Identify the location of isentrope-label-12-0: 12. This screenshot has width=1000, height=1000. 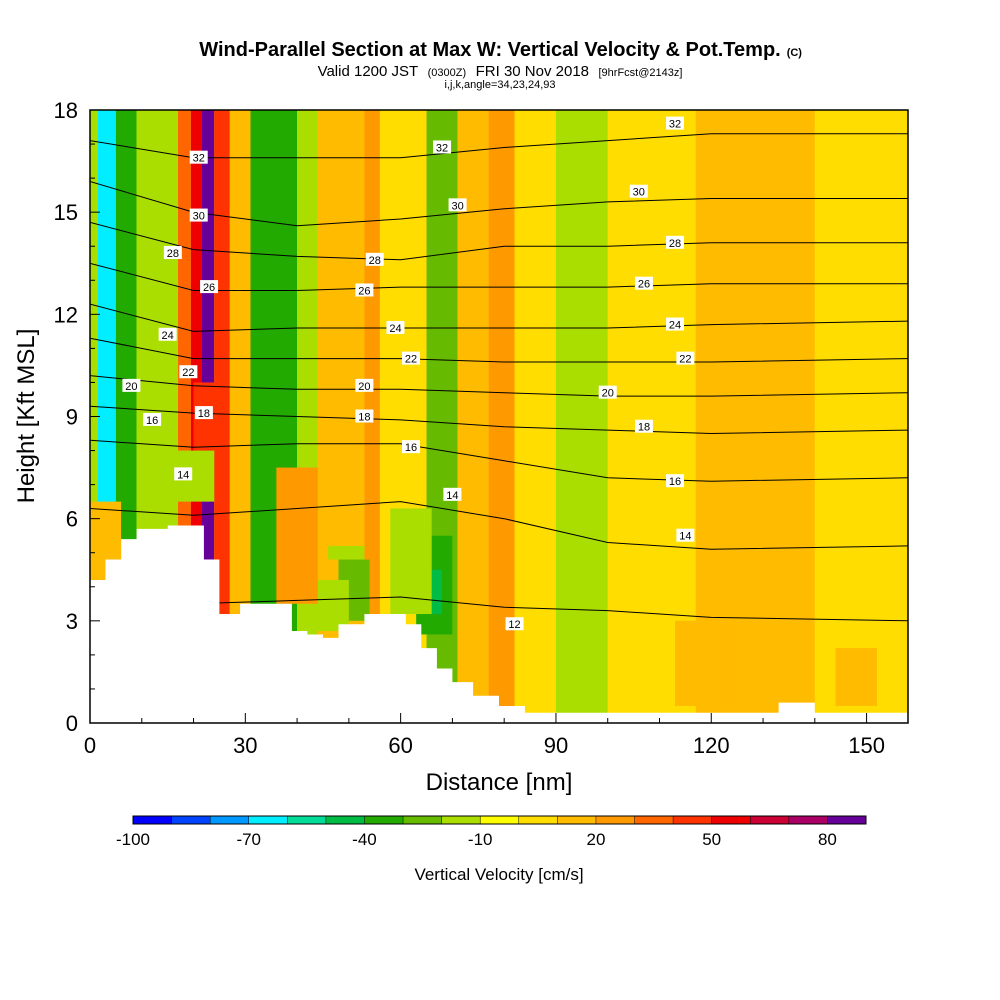
(514, 624).